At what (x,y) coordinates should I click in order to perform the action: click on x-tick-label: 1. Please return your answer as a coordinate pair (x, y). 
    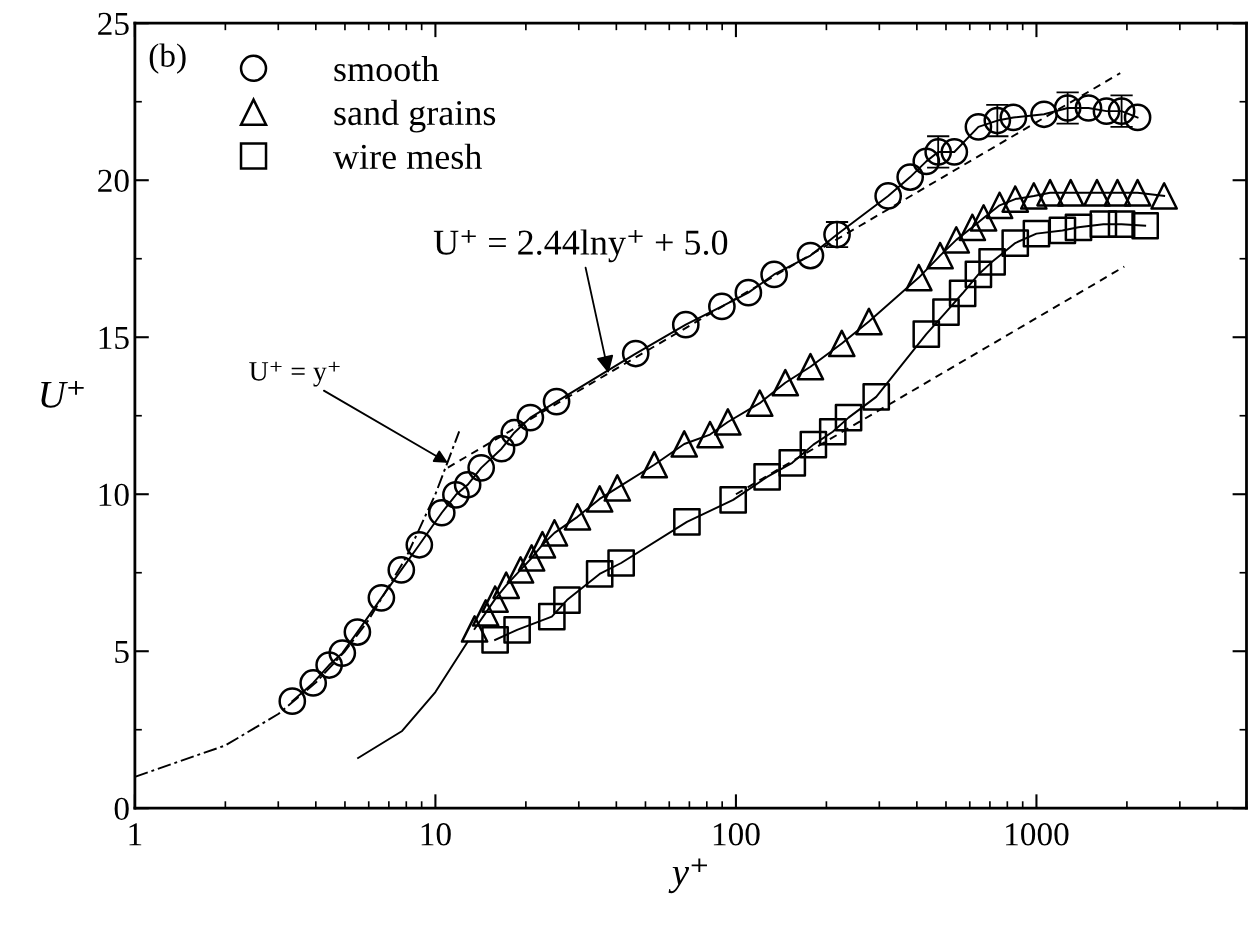
    Looking at the image, I should click on (135, 834).